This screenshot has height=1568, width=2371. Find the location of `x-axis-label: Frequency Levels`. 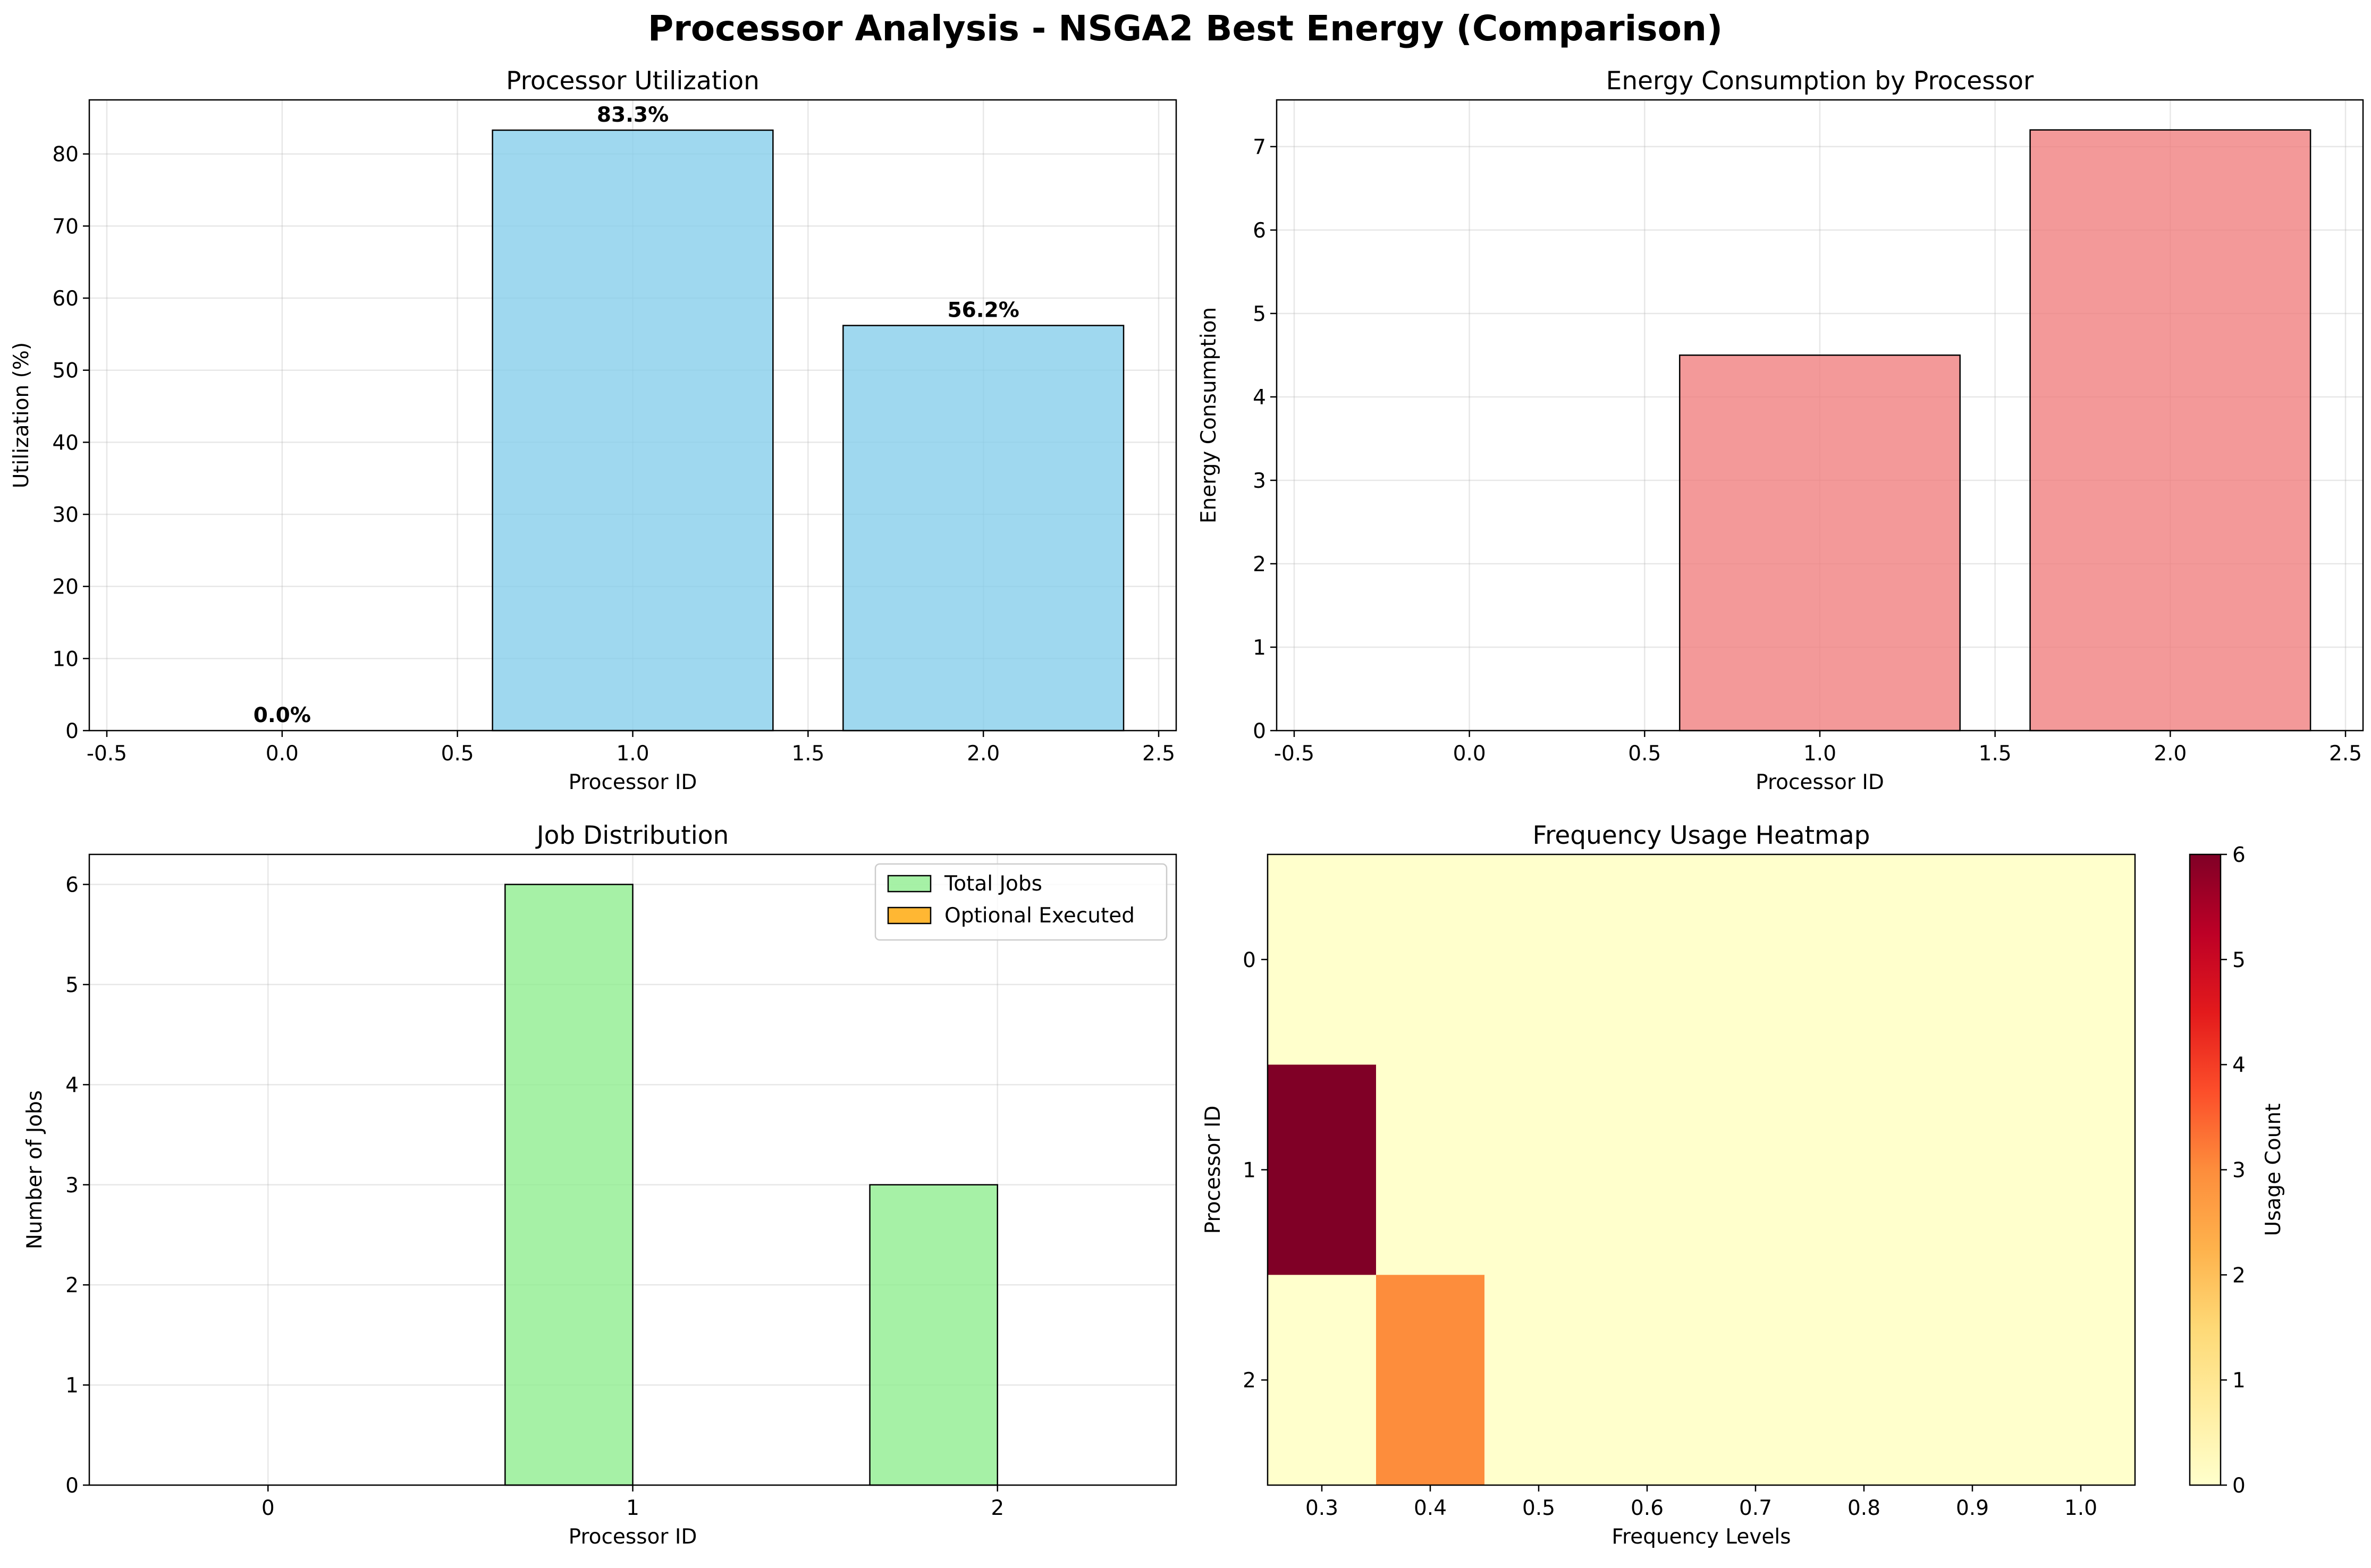

x-axis-label: Frequency Levels is located at coordinates (1701, 1537).